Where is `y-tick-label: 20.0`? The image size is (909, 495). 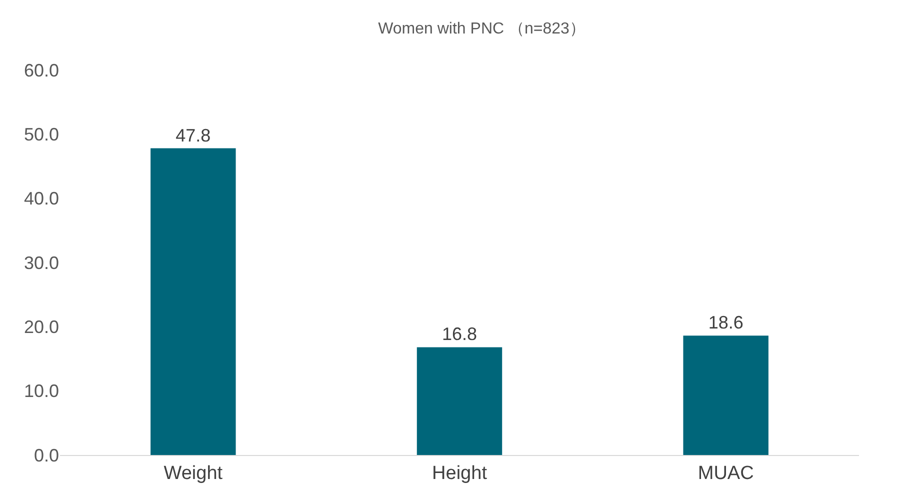
y-tick-label: 20.0 is located at coordinates (41, 326).